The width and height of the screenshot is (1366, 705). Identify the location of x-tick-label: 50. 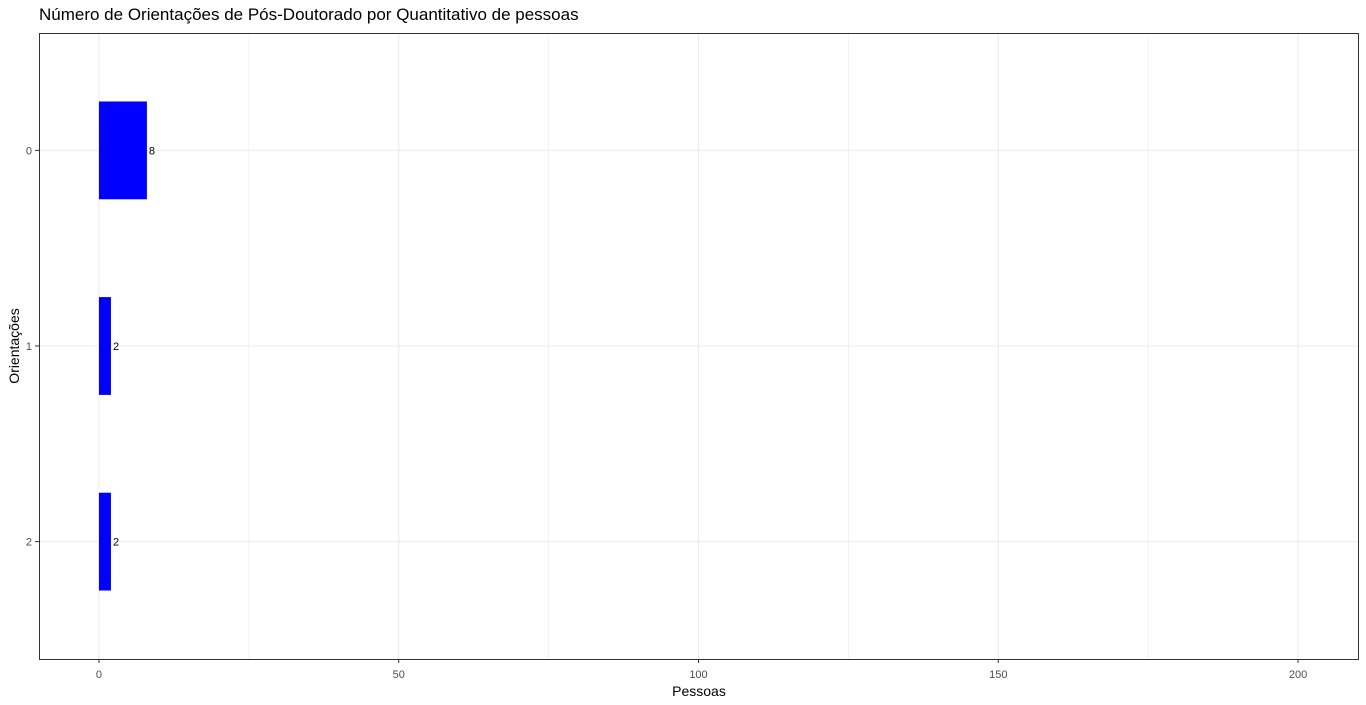
(399, 675).